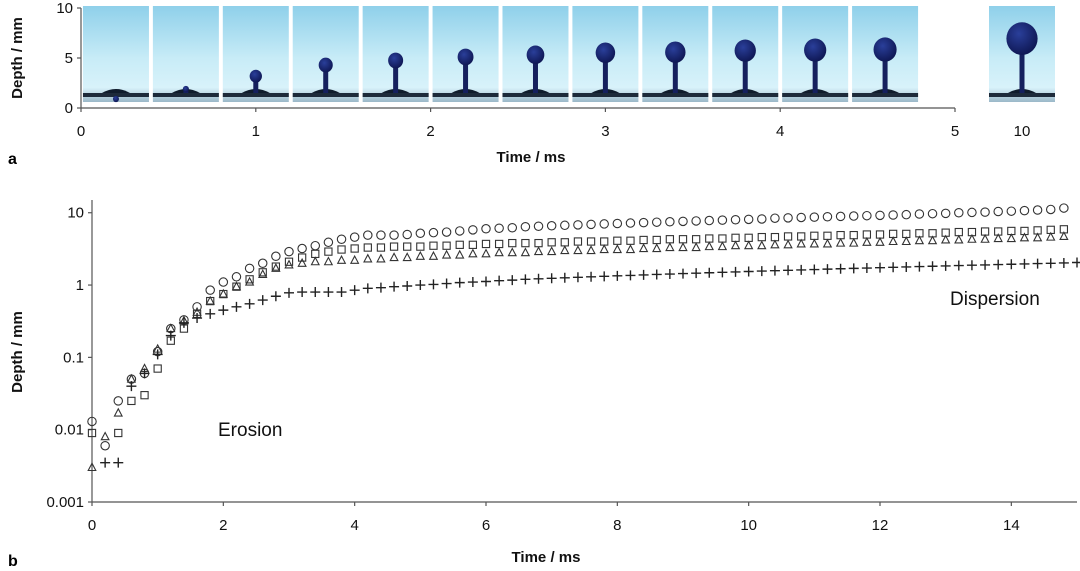 The width and height of the screenshot is (1080, 571). Describe the element at coordinates (115, 54) in the screenshot. I see `frame-background` at that location.